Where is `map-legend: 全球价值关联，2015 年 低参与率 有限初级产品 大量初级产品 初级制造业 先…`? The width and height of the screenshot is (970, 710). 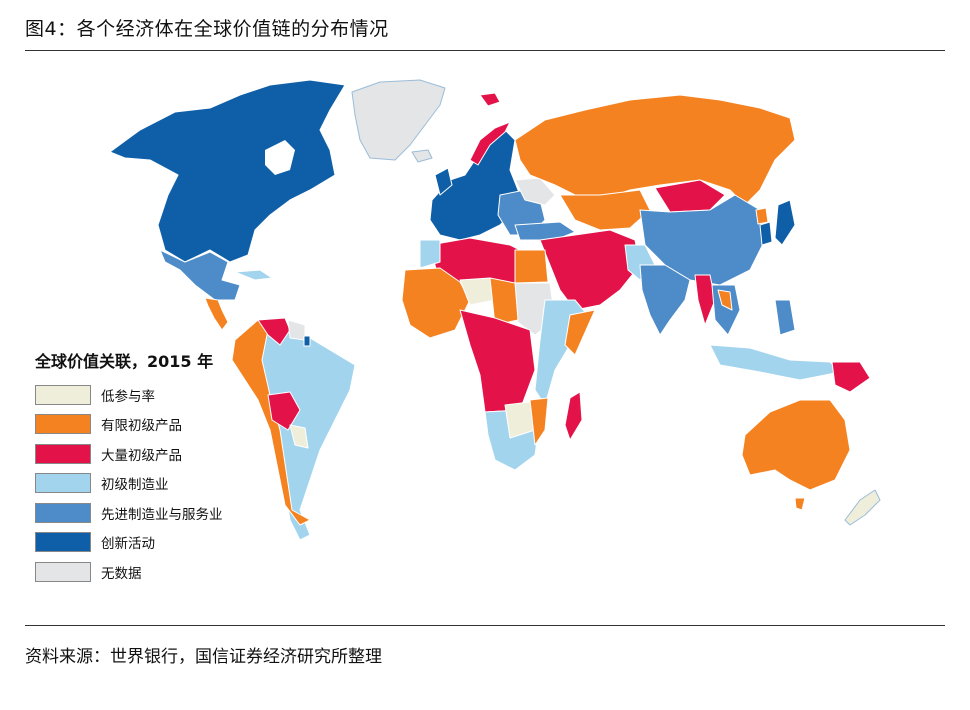 map-legend: 全球价值关联，2015 年 低参与率 有限初级产品 大量初级产品 初级制造业 先… is located at coordinates (155, 467).